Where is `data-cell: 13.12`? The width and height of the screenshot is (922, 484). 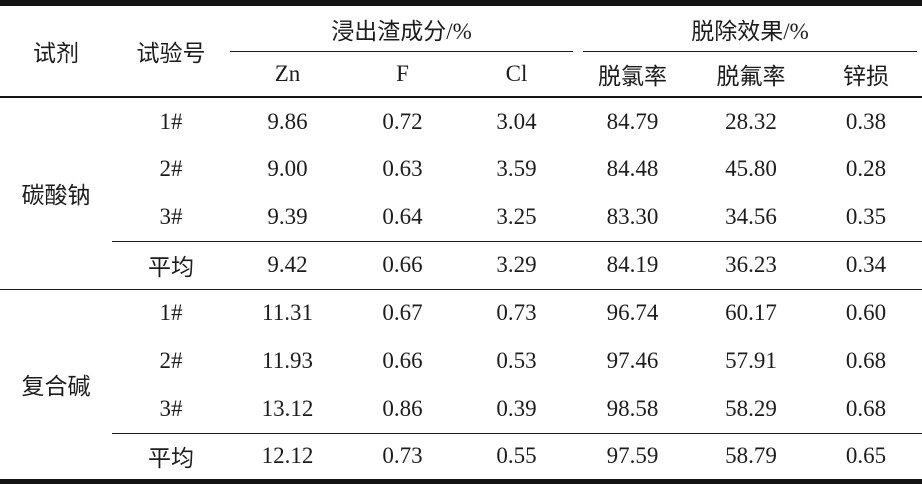 data-cell: 13.12 is located at coordinates (287, 409).